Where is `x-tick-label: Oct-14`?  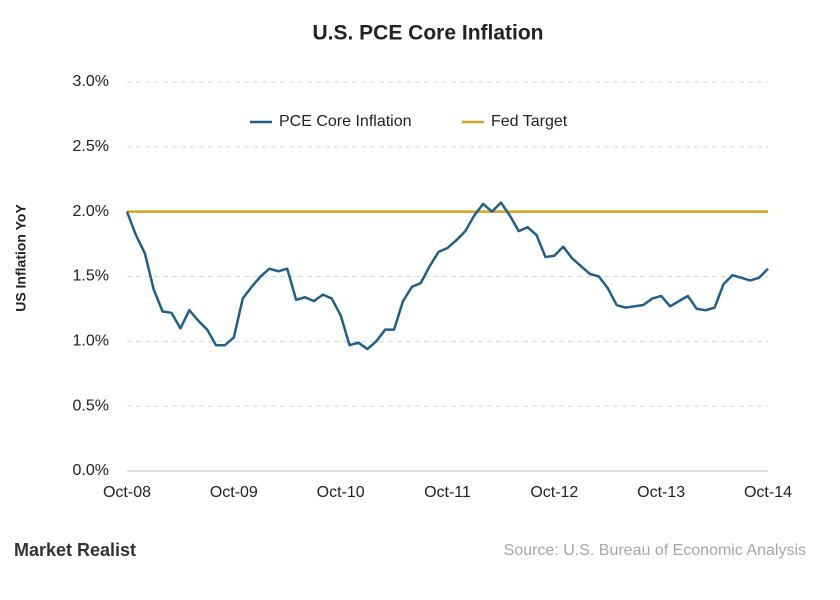 x-tick-label: Oct-14 is located at coordinates (768, 492).